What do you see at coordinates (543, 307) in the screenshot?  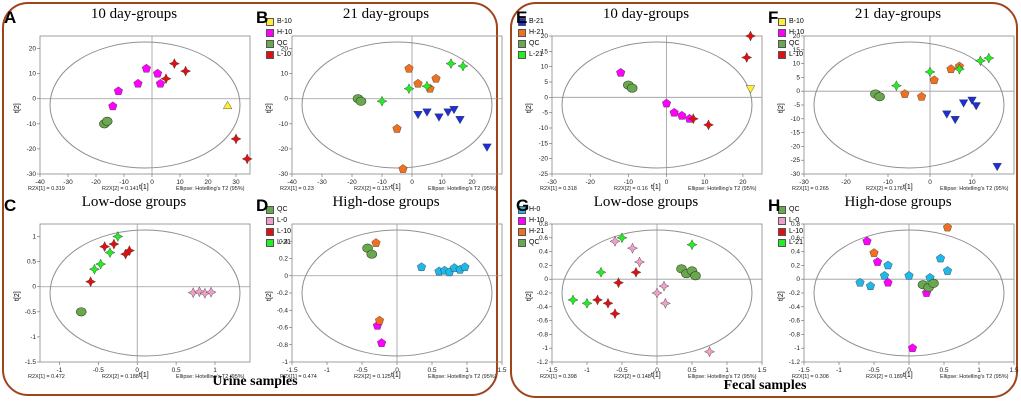 I see `y-tick-label: -0.4` at bounding box center [543, 307].